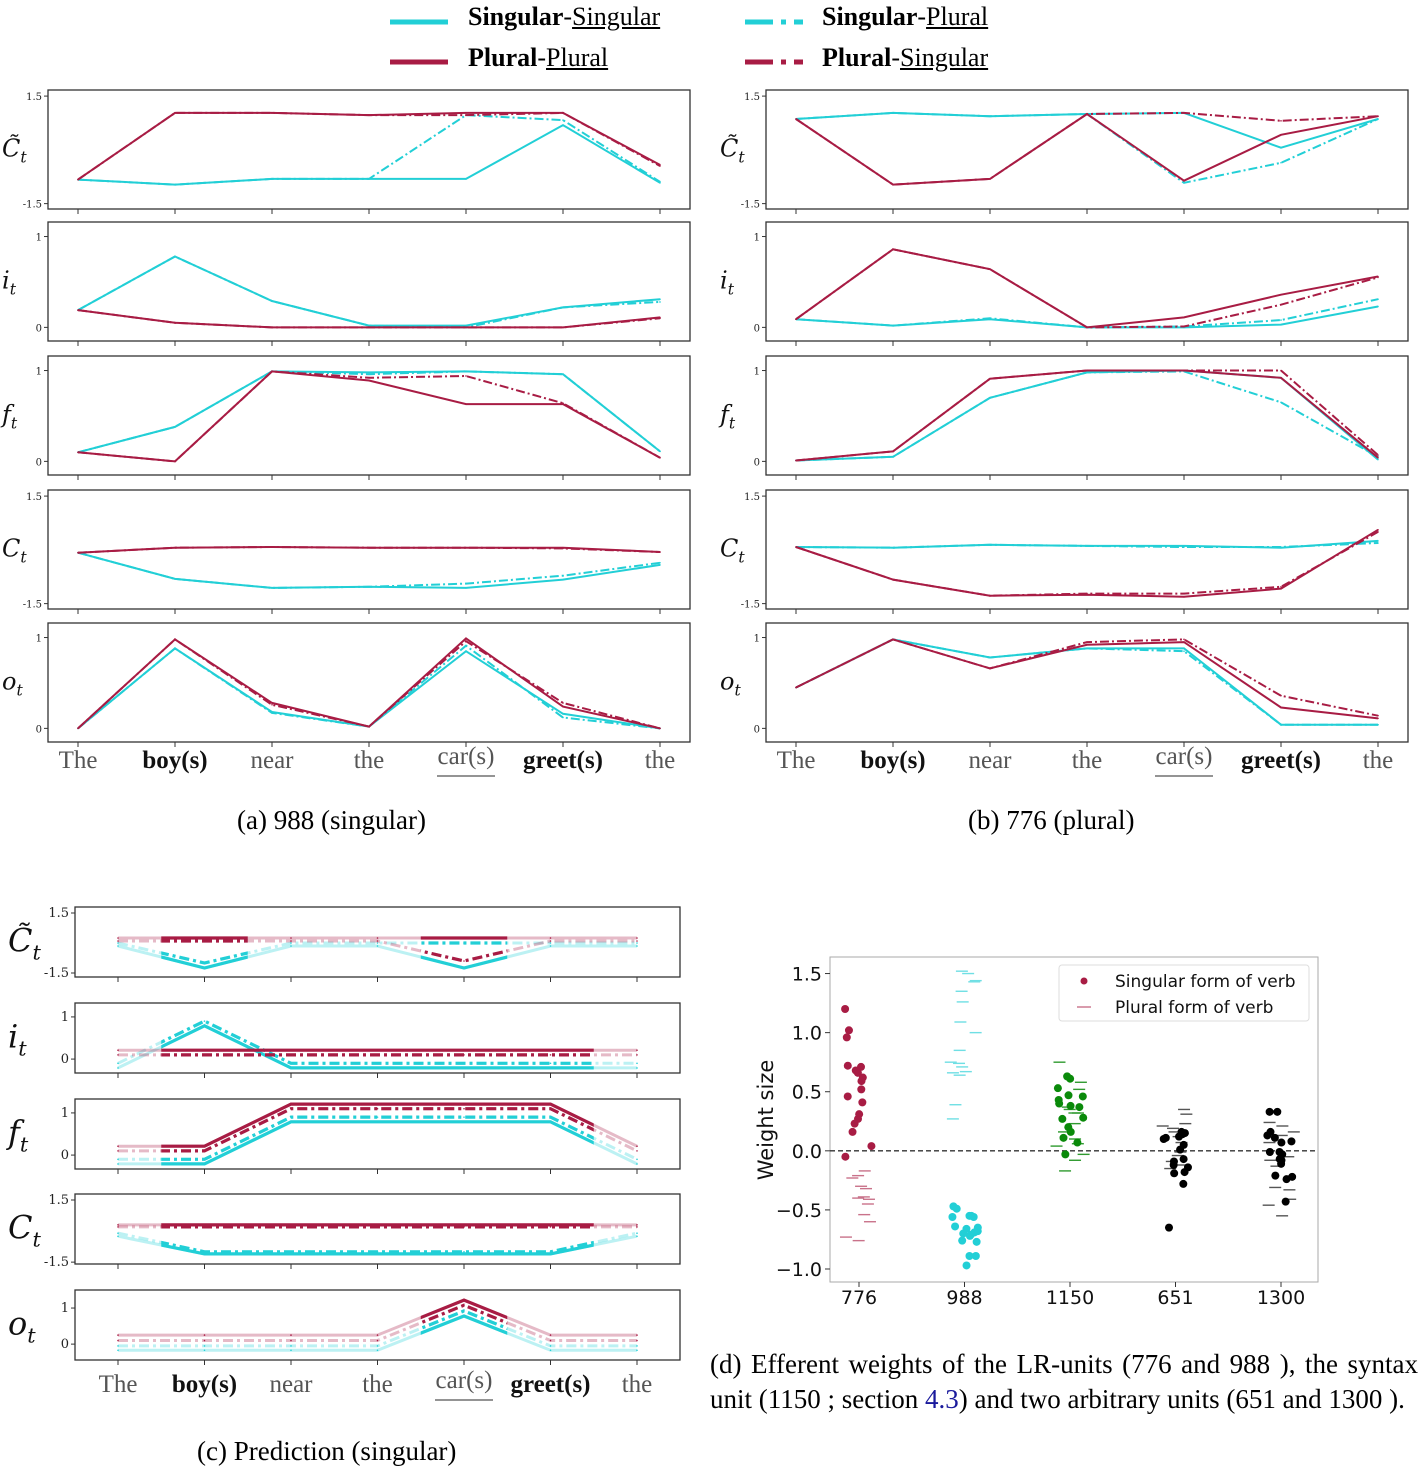  I want to click on y-axis-label: ot, so click(12, 684).